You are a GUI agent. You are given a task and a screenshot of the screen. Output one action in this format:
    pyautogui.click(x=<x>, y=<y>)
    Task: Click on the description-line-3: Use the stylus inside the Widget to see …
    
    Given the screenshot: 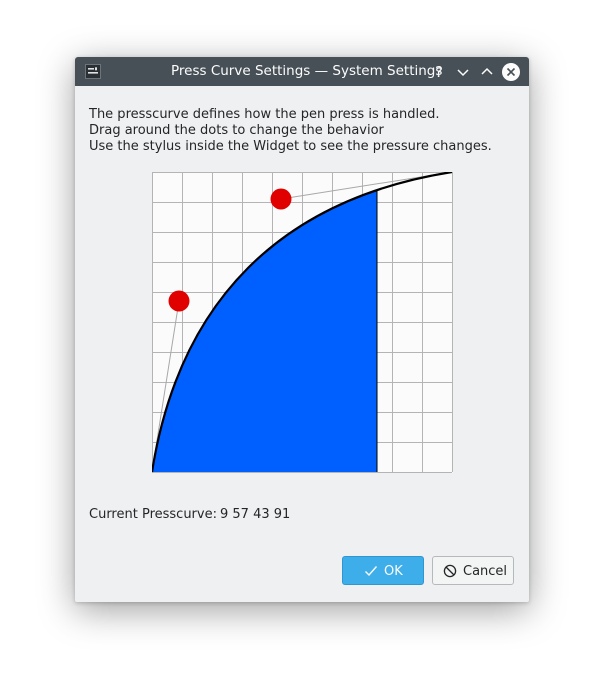 What is the action you would take?
    pyautogui.click(x=290, y=146)
    